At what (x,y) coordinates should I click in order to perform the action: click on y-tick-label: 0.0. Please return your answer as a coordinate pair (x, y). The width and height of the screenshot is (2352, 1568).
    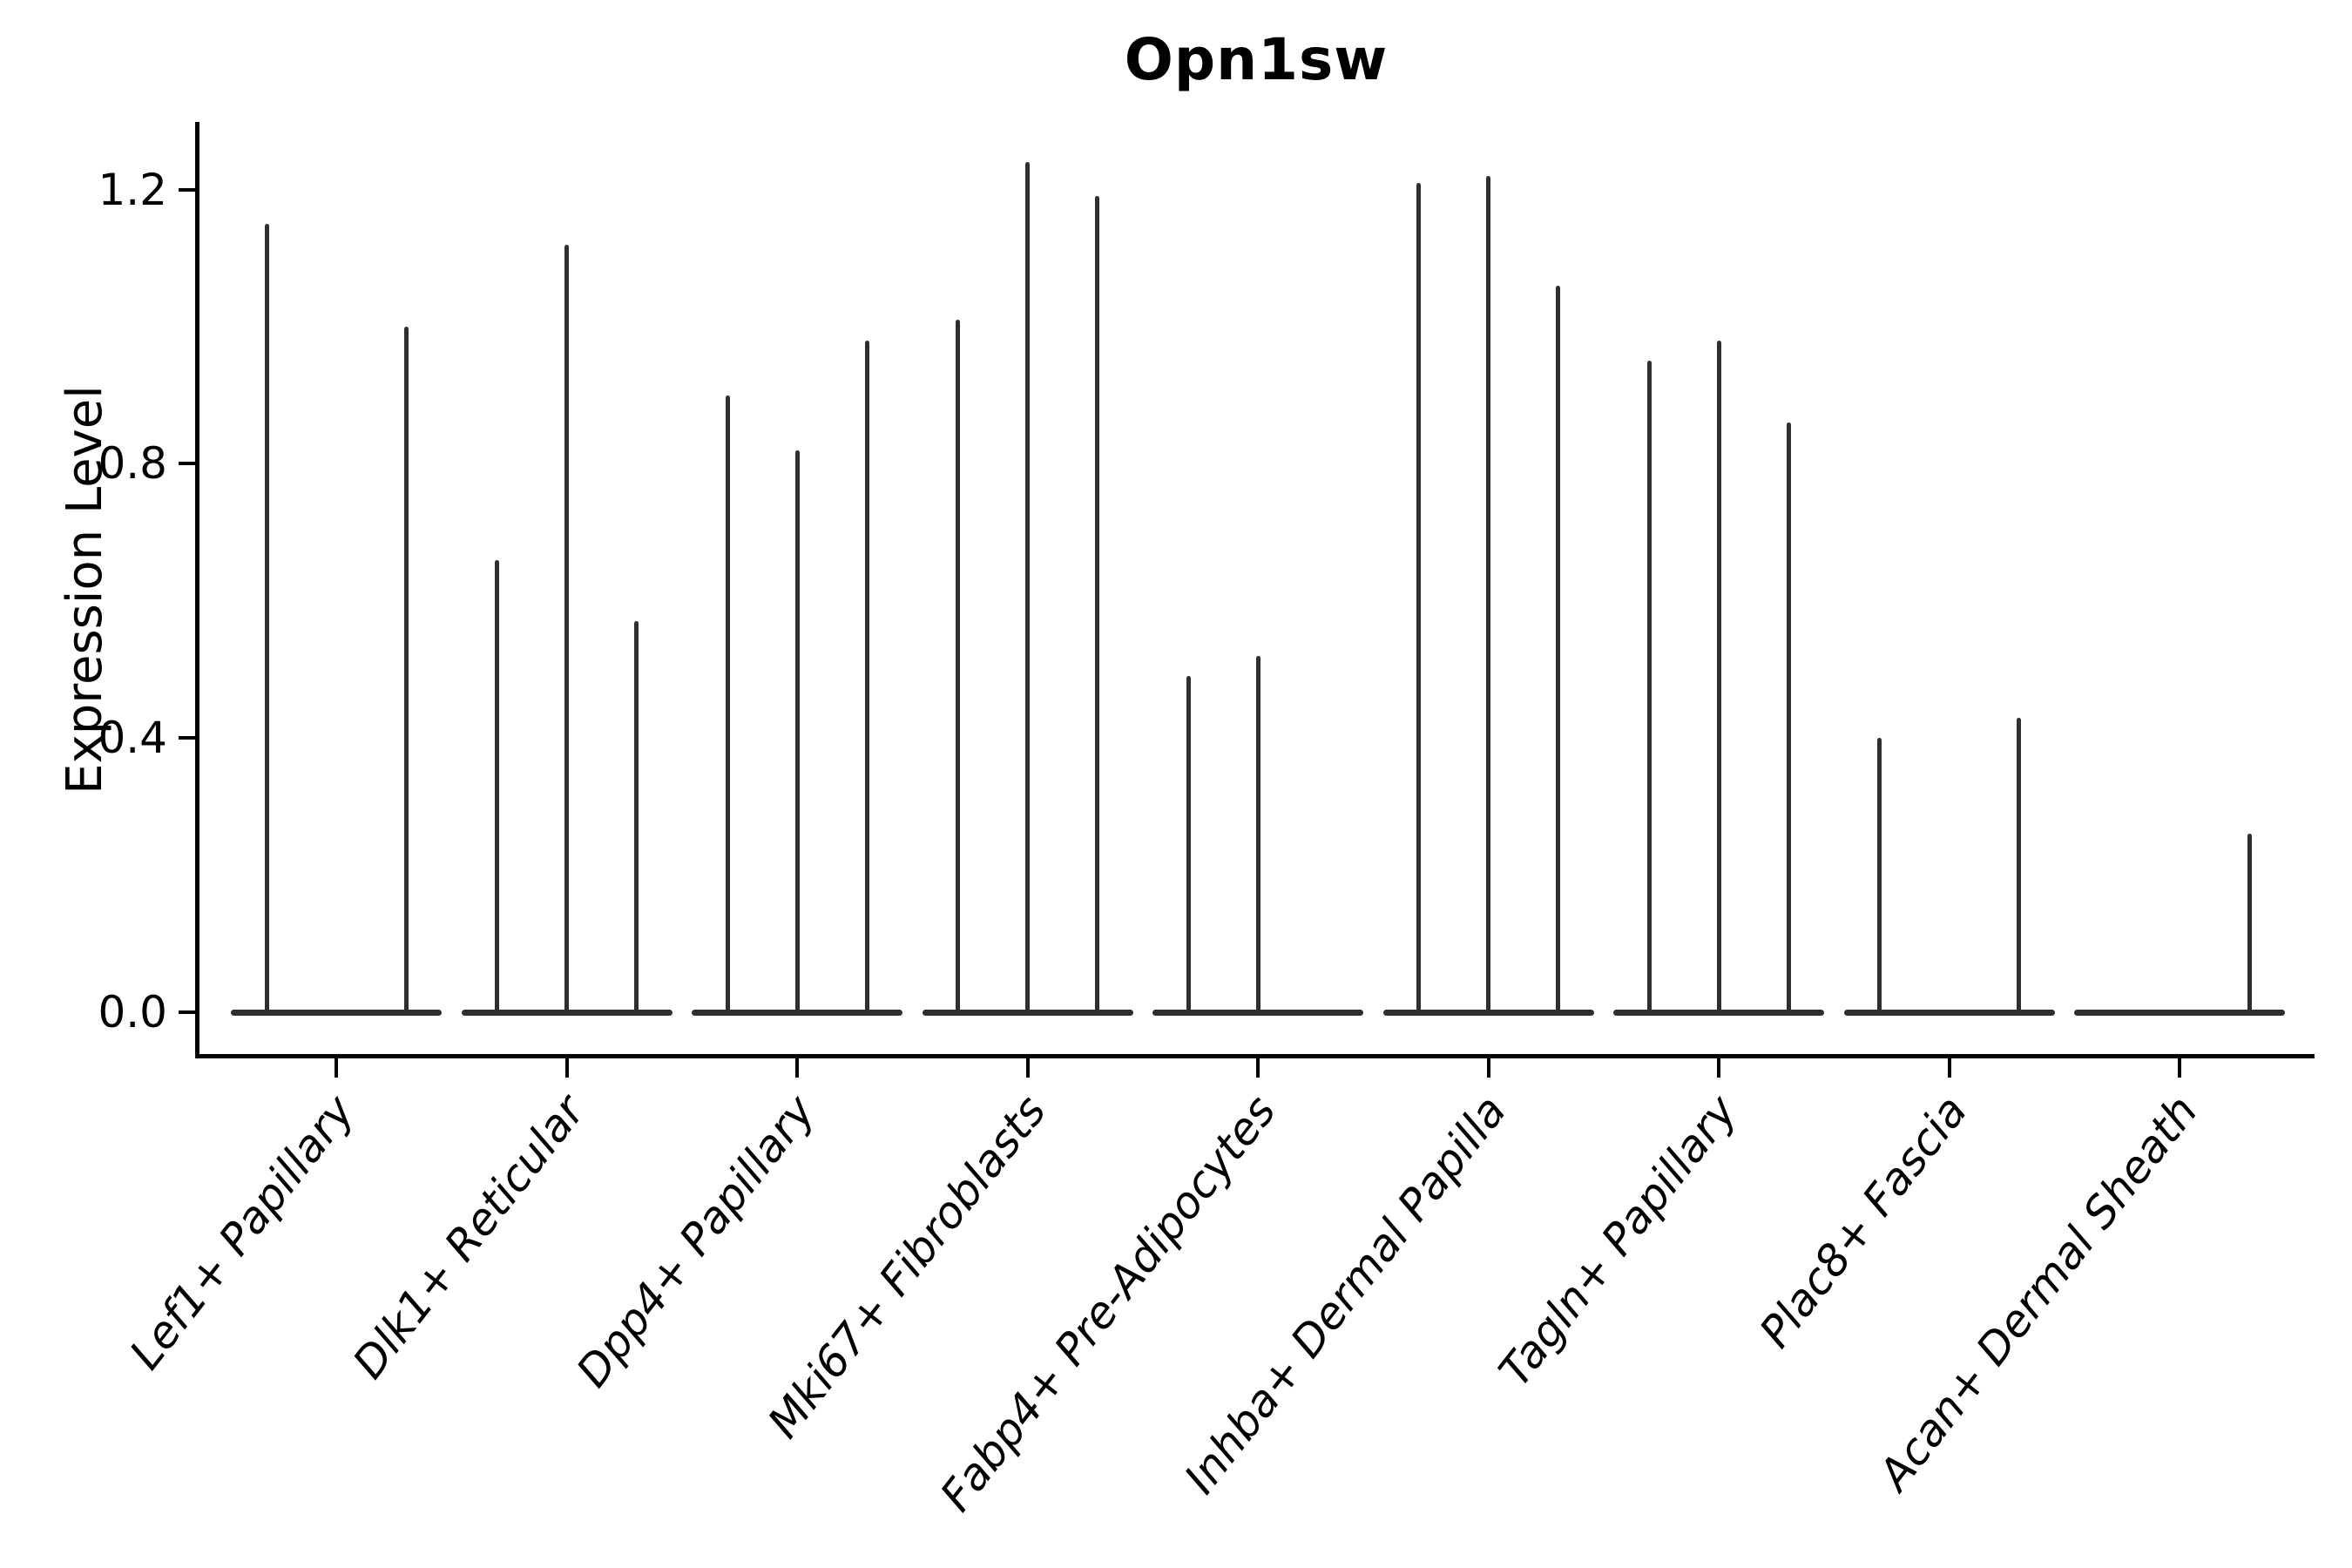
    Looking at the image, I should click on (132, 1012).